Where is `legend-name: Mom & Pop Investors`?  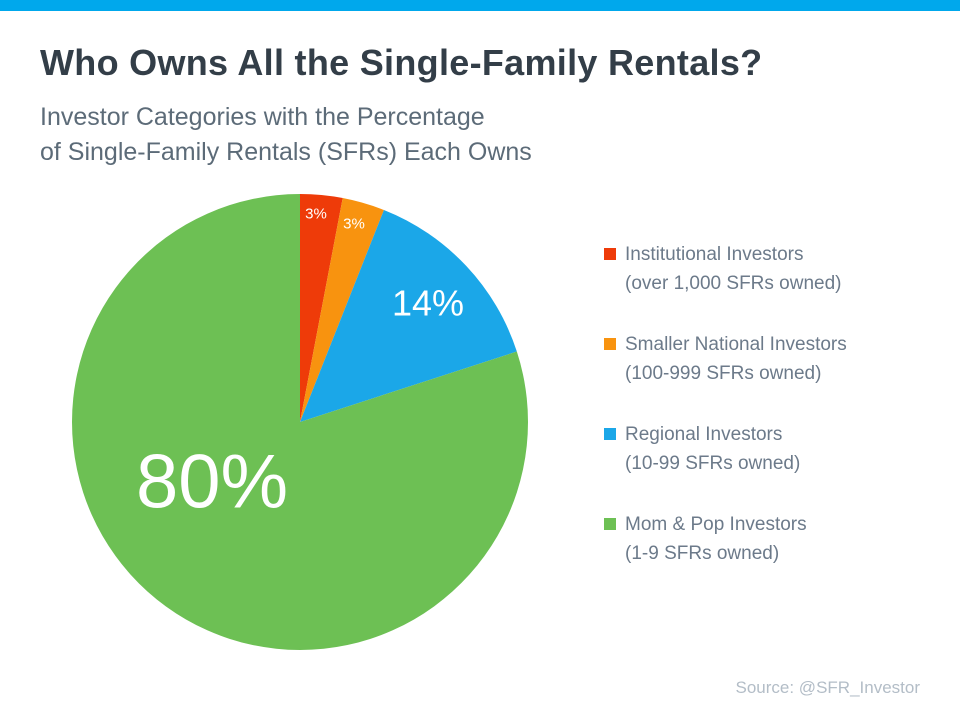 legend-name: Mom & Pop Investors is located at coordinates (716, 524).